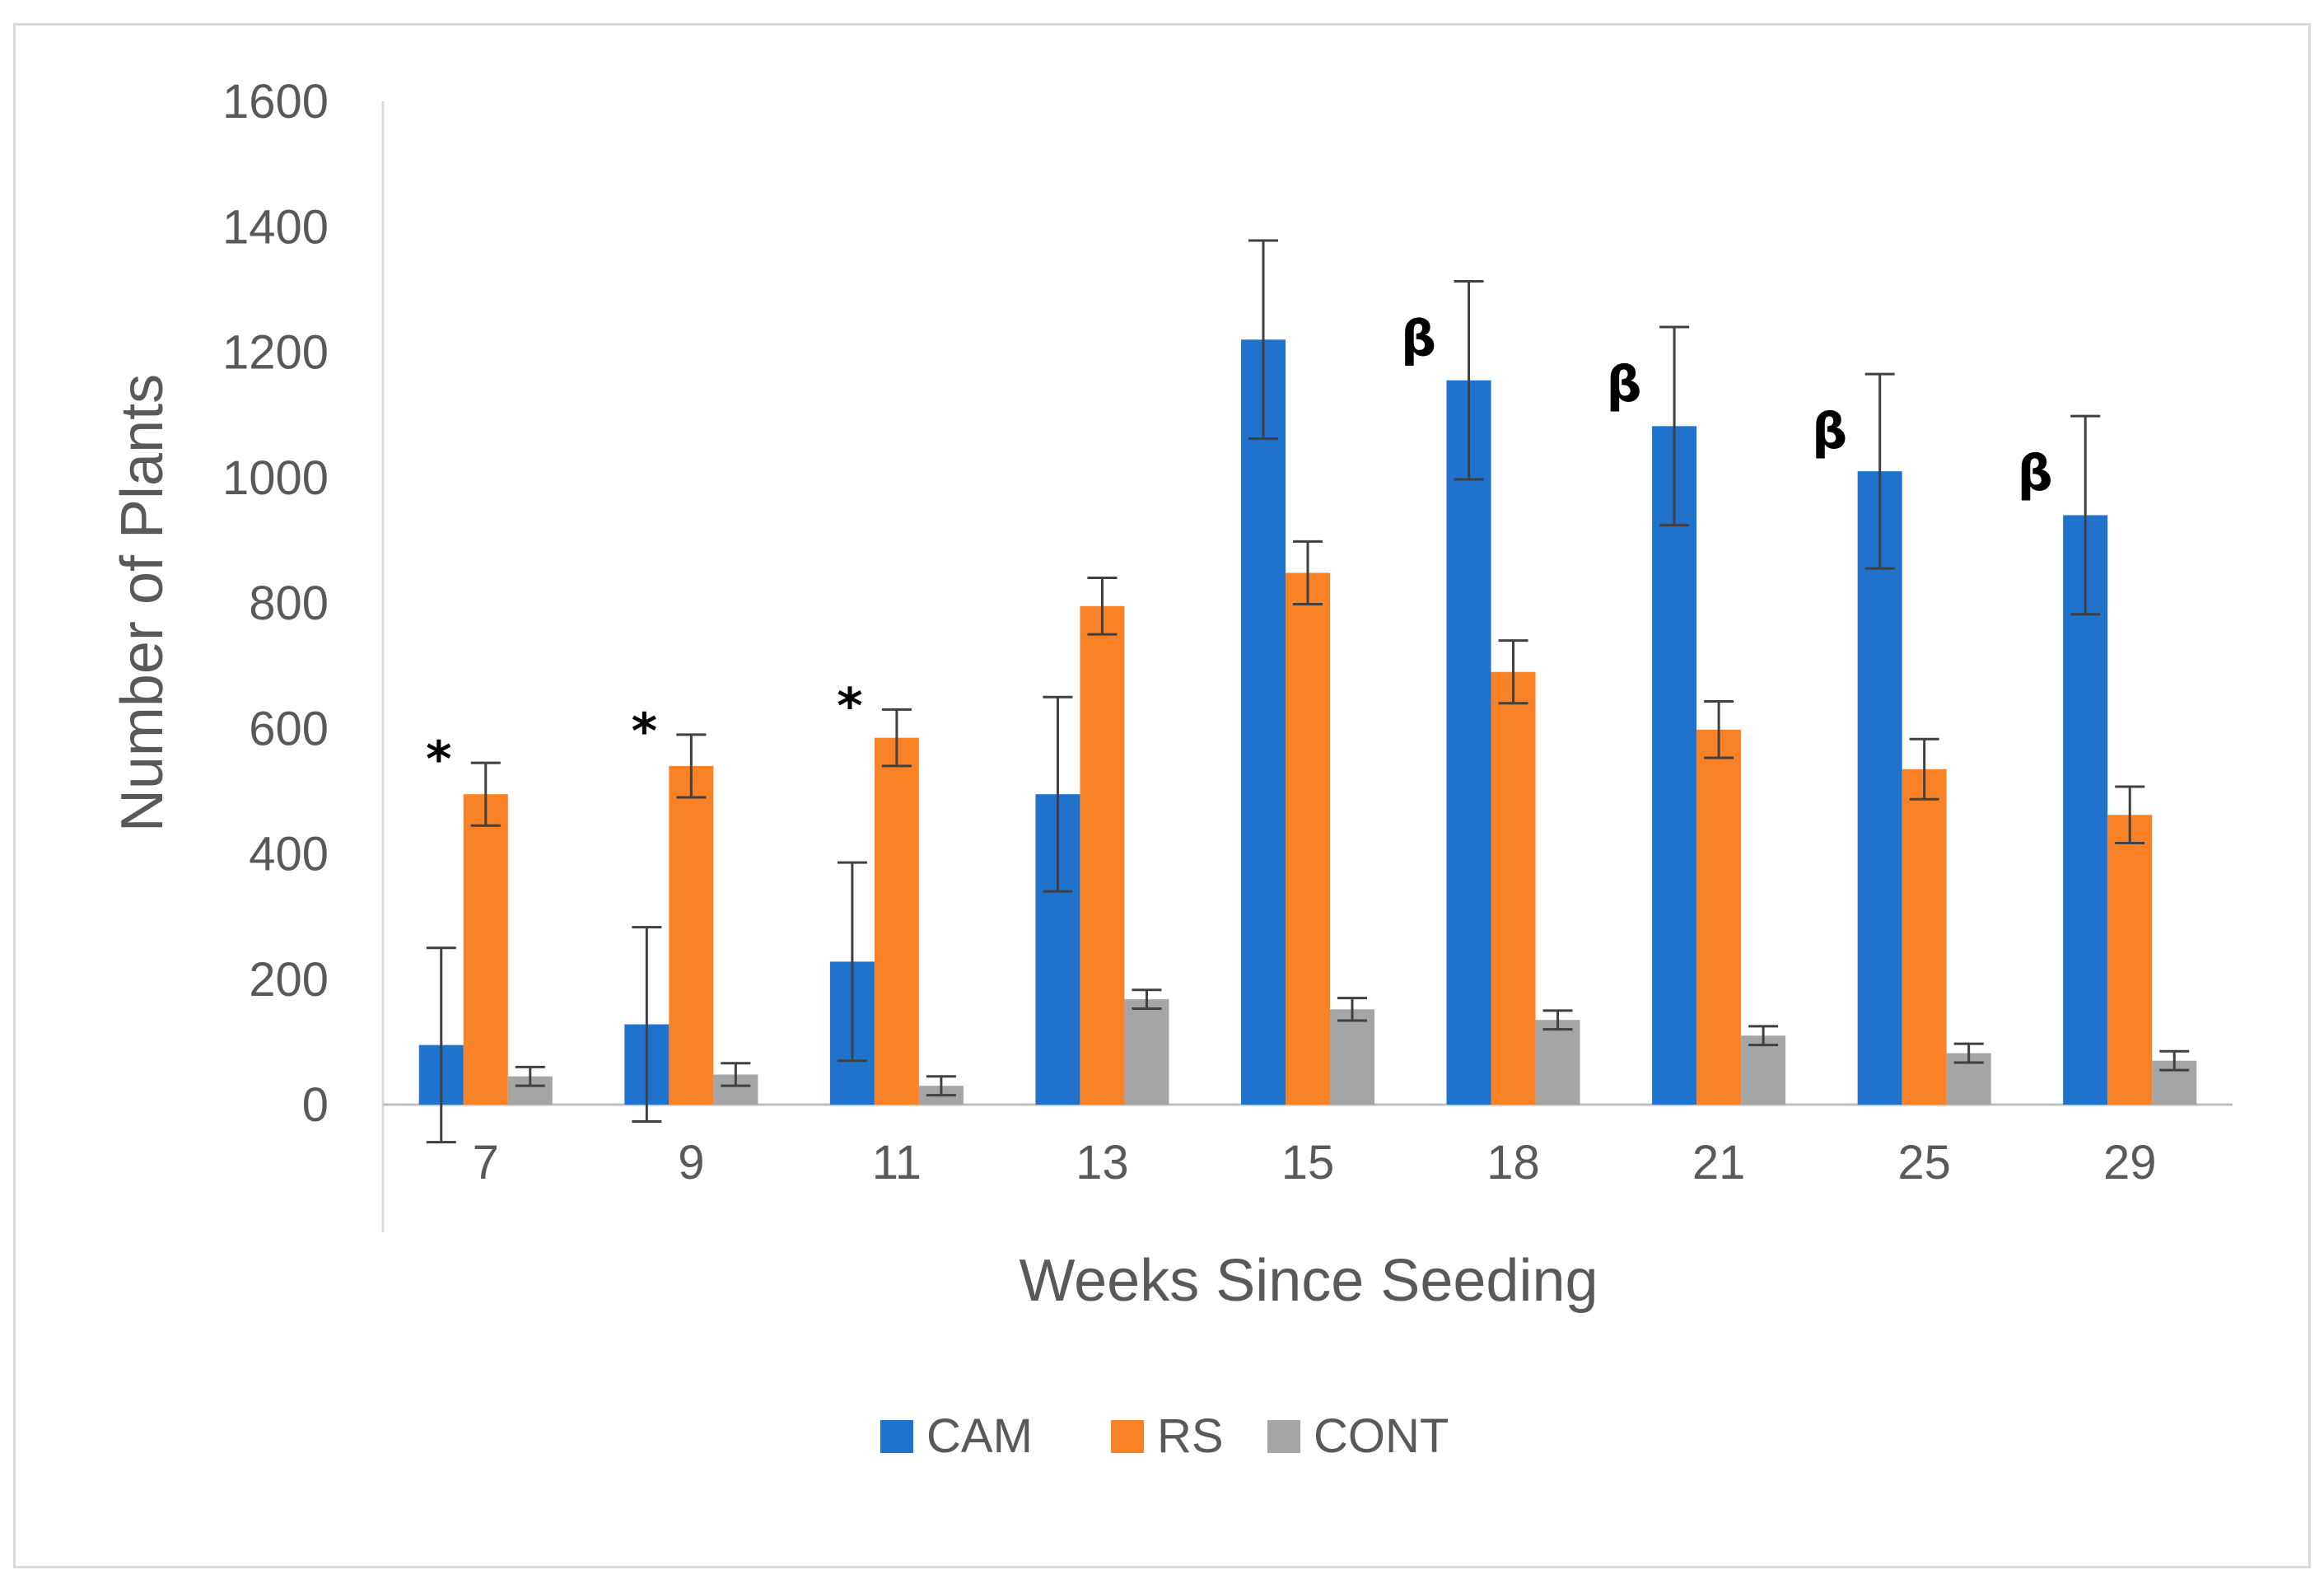 The height and width of the screenshot is (1584, 2324). I want to click on x-tick-label: 29, so click(2130, 1163).